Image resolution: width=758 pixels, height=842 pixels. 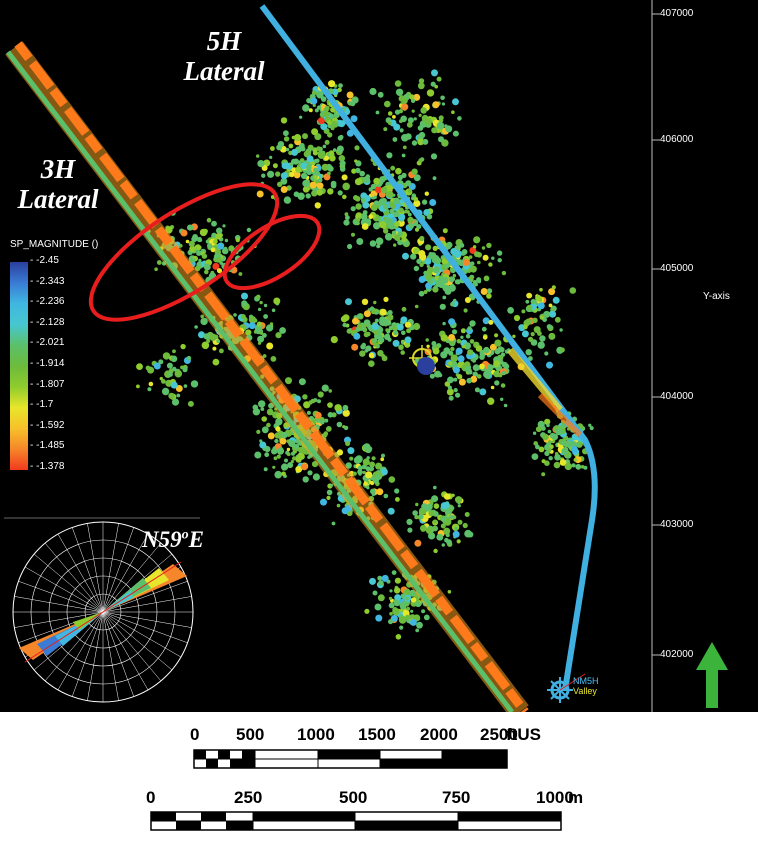 I want to click on colorbar-tick-label: - -2.45, so click(x=44, y=260).